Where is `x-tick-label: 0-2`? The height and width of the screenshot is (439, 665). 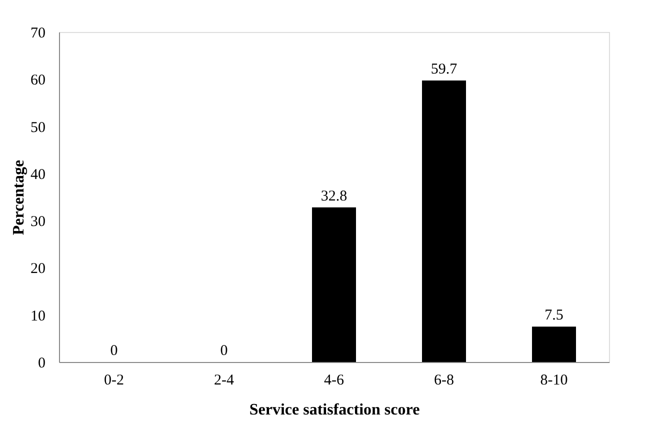
x-tick-label: 0-2 is located at coordinates (114, 380).